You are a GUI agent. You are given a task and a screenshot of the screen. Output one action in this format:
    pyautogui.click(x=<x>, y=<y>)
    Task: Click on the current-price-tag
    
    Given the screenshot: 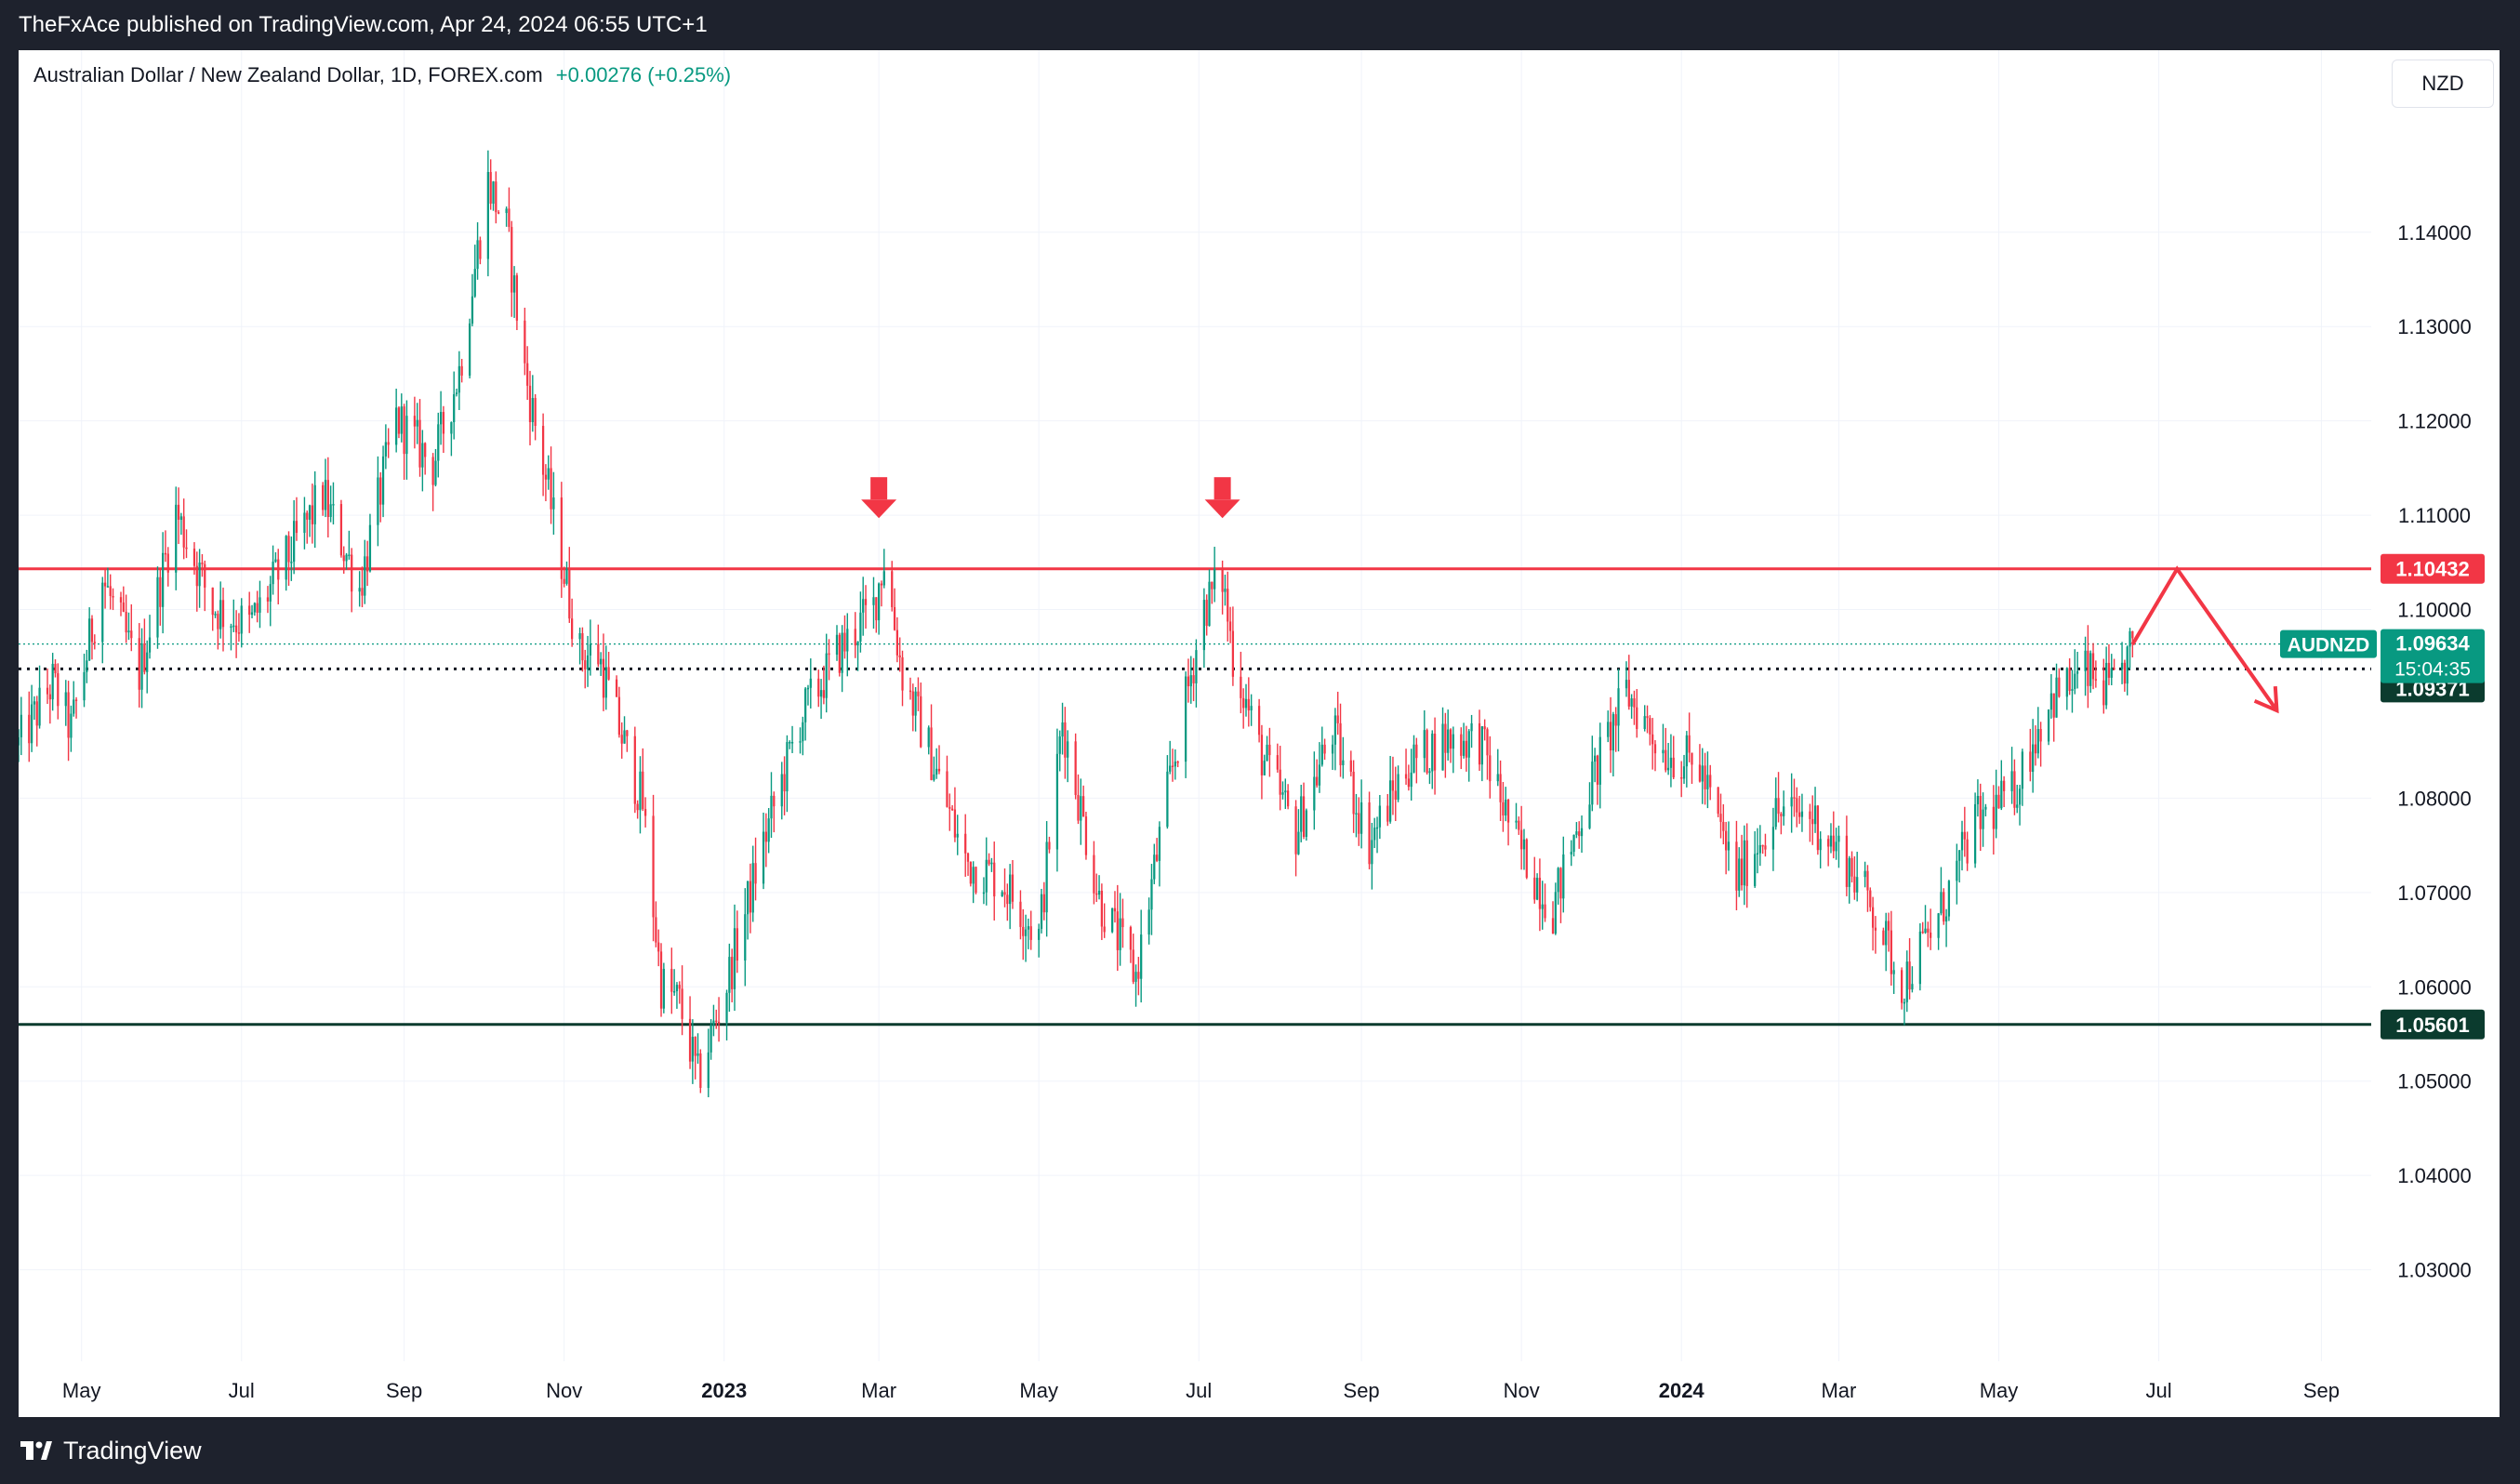 What is the action you would take?
    pyautogui.click(x=2433, y=656)
    